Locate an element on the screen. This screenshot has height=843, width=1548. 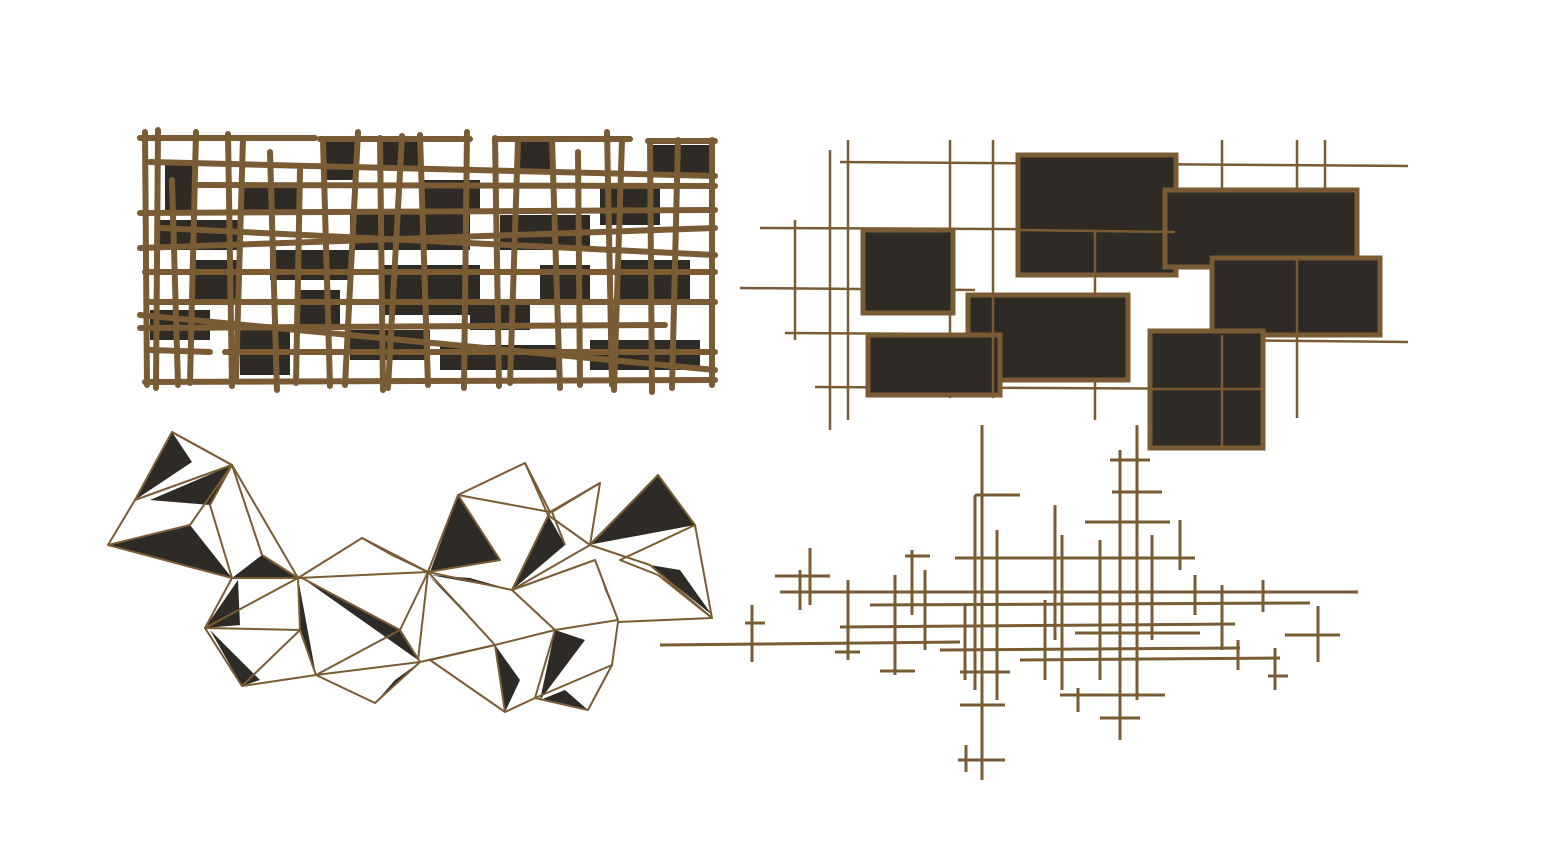
lattice-horizontals is located at coordinates (427, 260).